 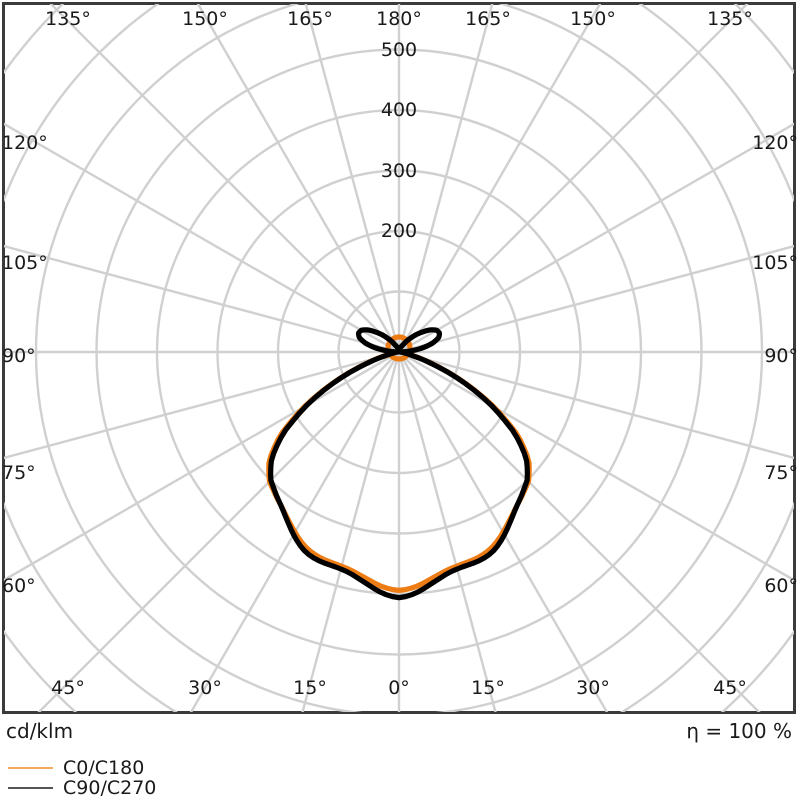 I want to click on angle-label-left-0: 120°, so click(x=25, y=143).